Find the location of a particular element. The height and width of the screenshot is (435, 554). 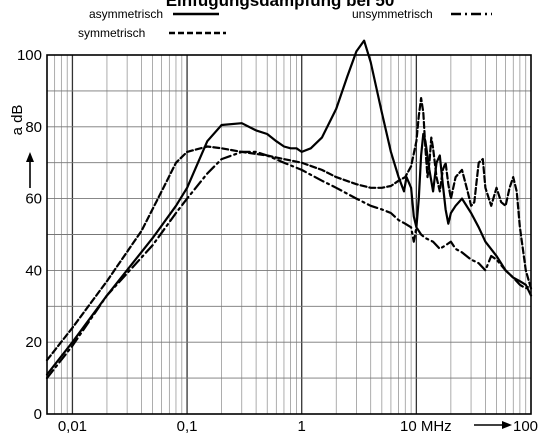

x-unit-label: 10 MHz is located at coordinates (426, 426).